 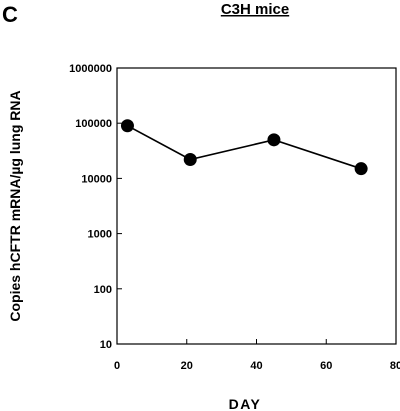 What do you see at coordinates (103, 290) in the screenshot?
I see `y-tick-label: 100` at bounding box center [103, 290].